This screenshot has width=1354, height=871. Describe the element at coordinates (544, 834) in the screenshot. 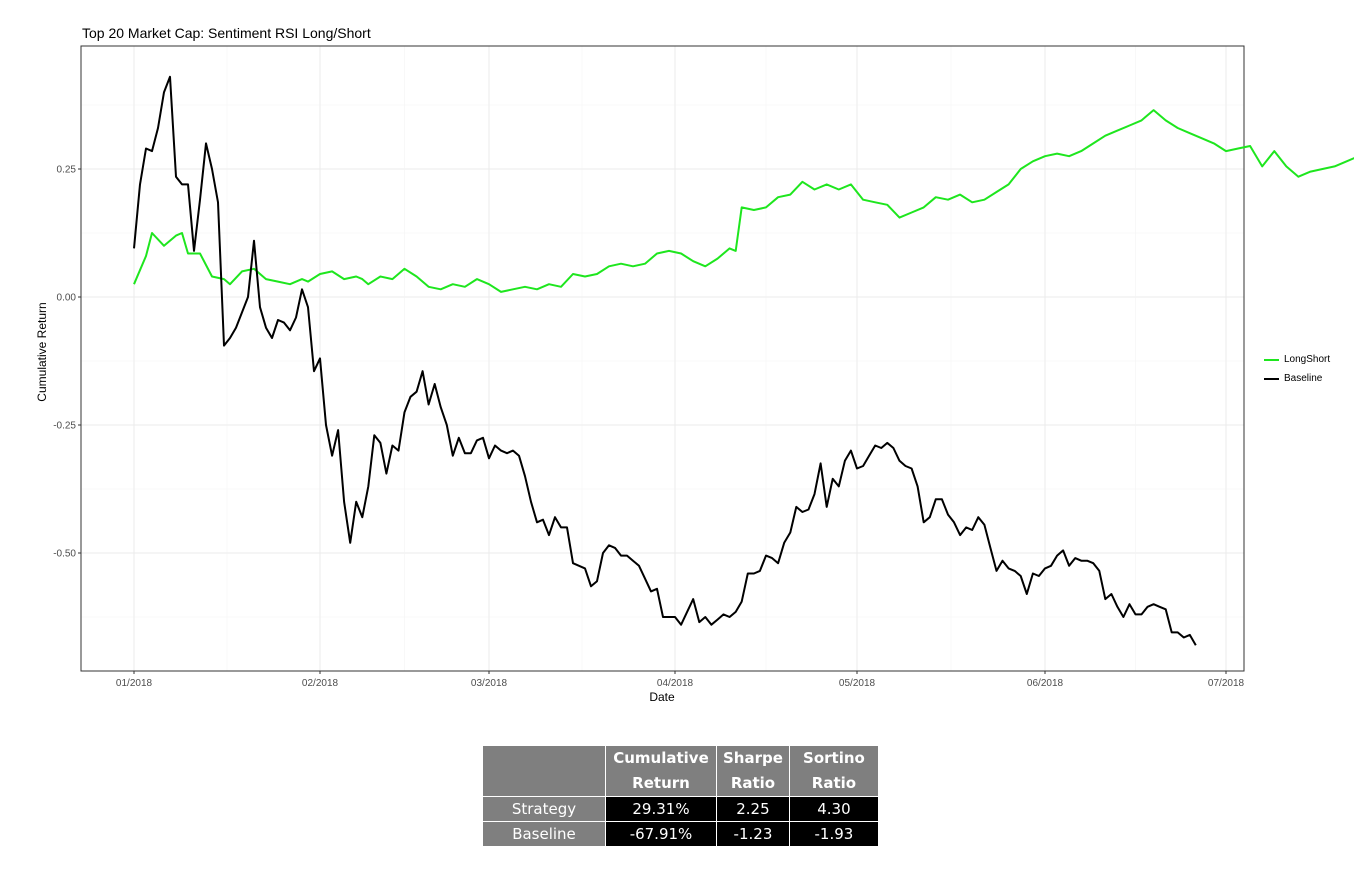

I see `row-label-baseline: Baseline` at that location.